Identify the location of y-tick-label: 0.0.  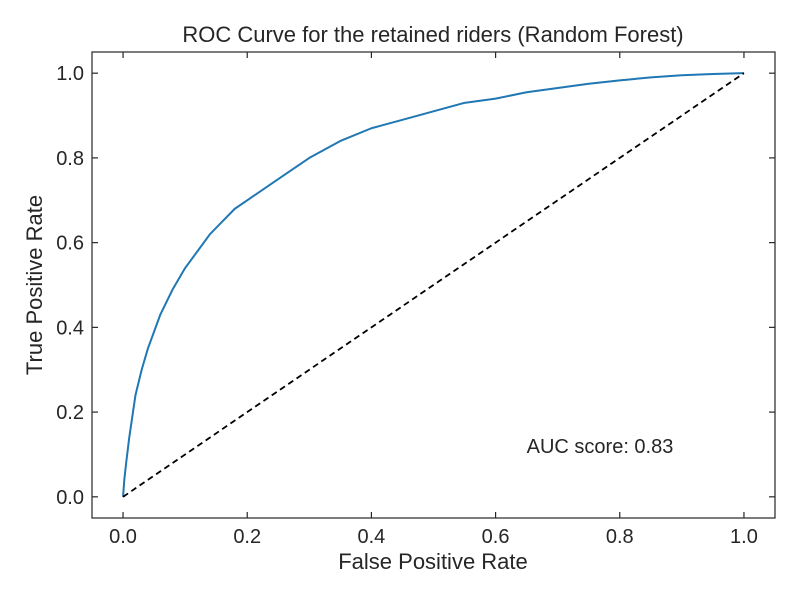
(70, 498).